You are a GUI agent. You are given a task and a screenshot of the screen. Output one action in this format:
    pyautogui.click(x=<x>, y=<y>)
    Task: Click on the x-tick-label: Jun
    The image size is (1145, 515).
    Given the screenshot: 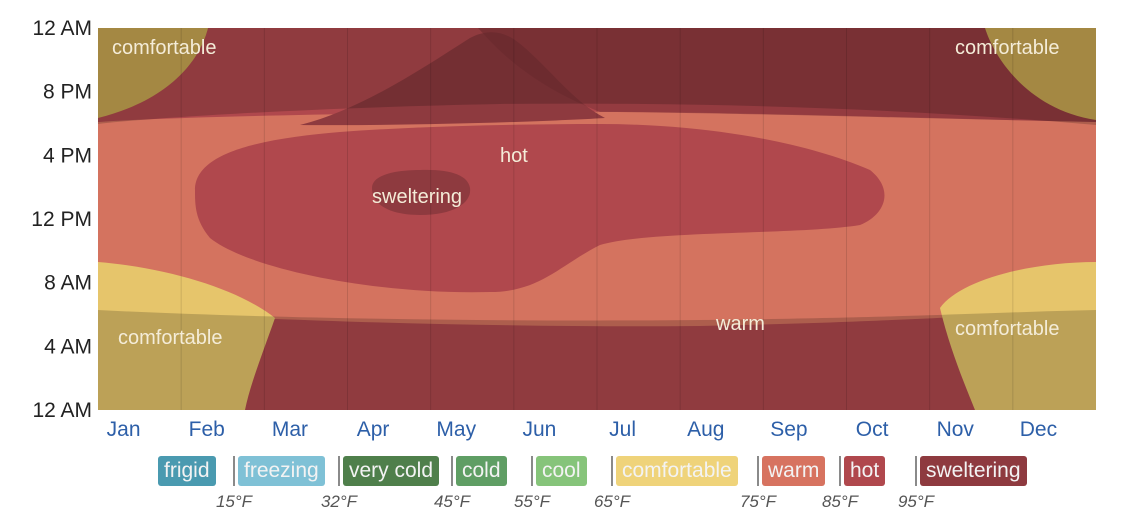 What is the action you would take?
    pyautogui.click(x=539, y=429)
    